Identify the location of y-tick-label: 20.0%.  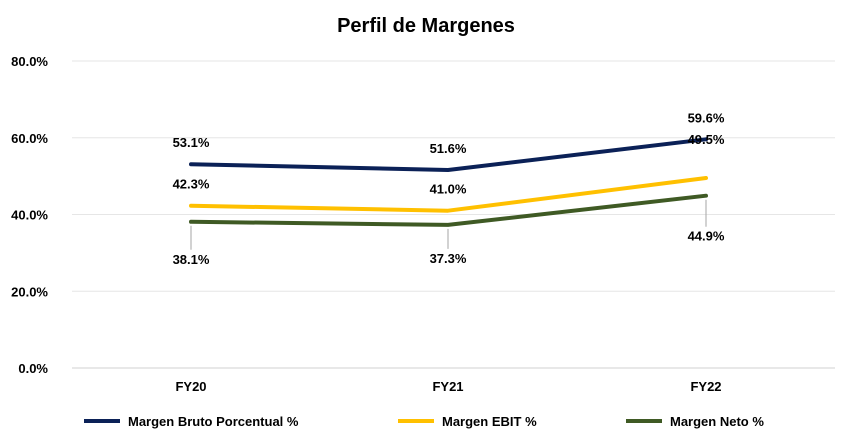
(29, 291).